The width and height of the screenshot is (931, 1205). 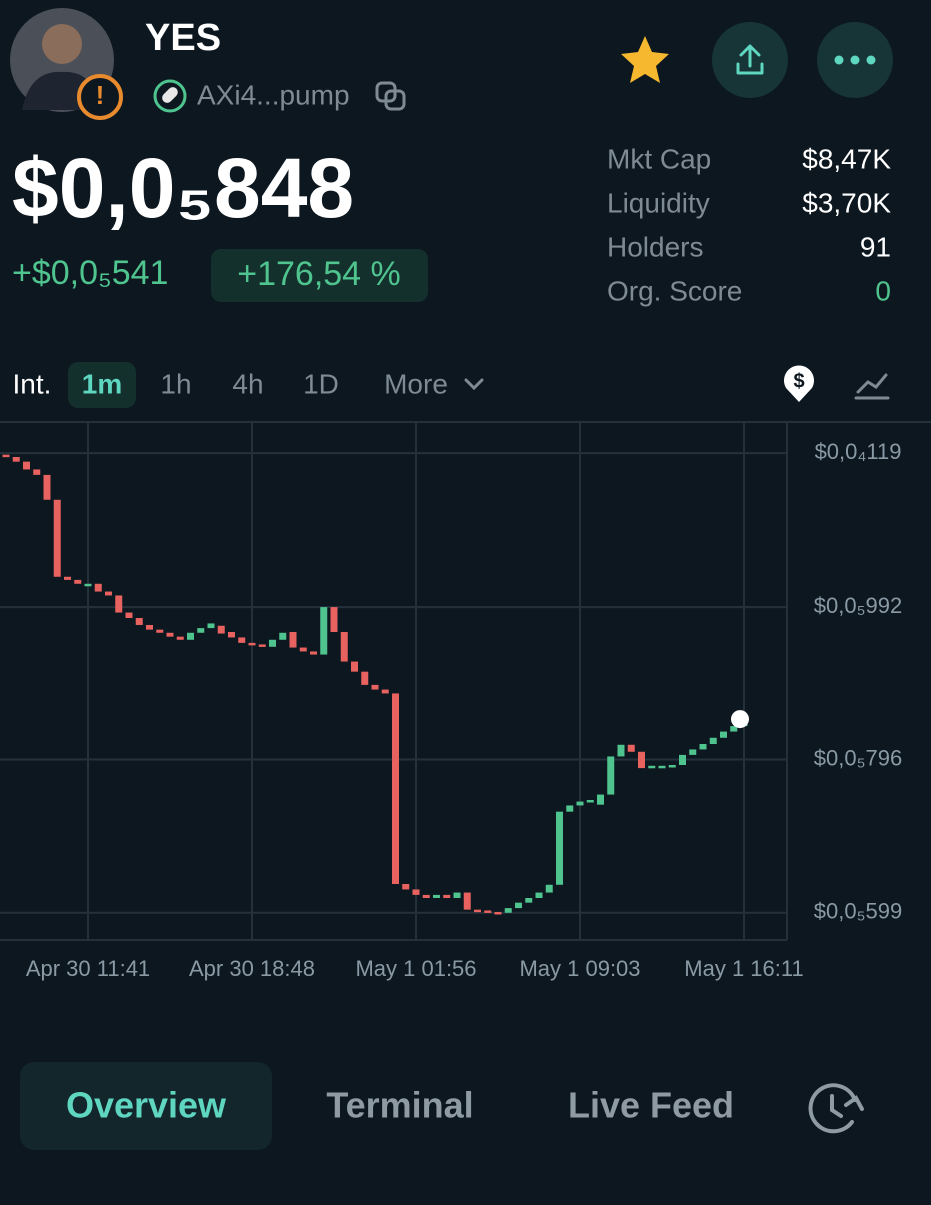 What do you see at coordinates (183, 38) in the screenshot?
I see `token-name: YES` at bounding box center [183, 38].